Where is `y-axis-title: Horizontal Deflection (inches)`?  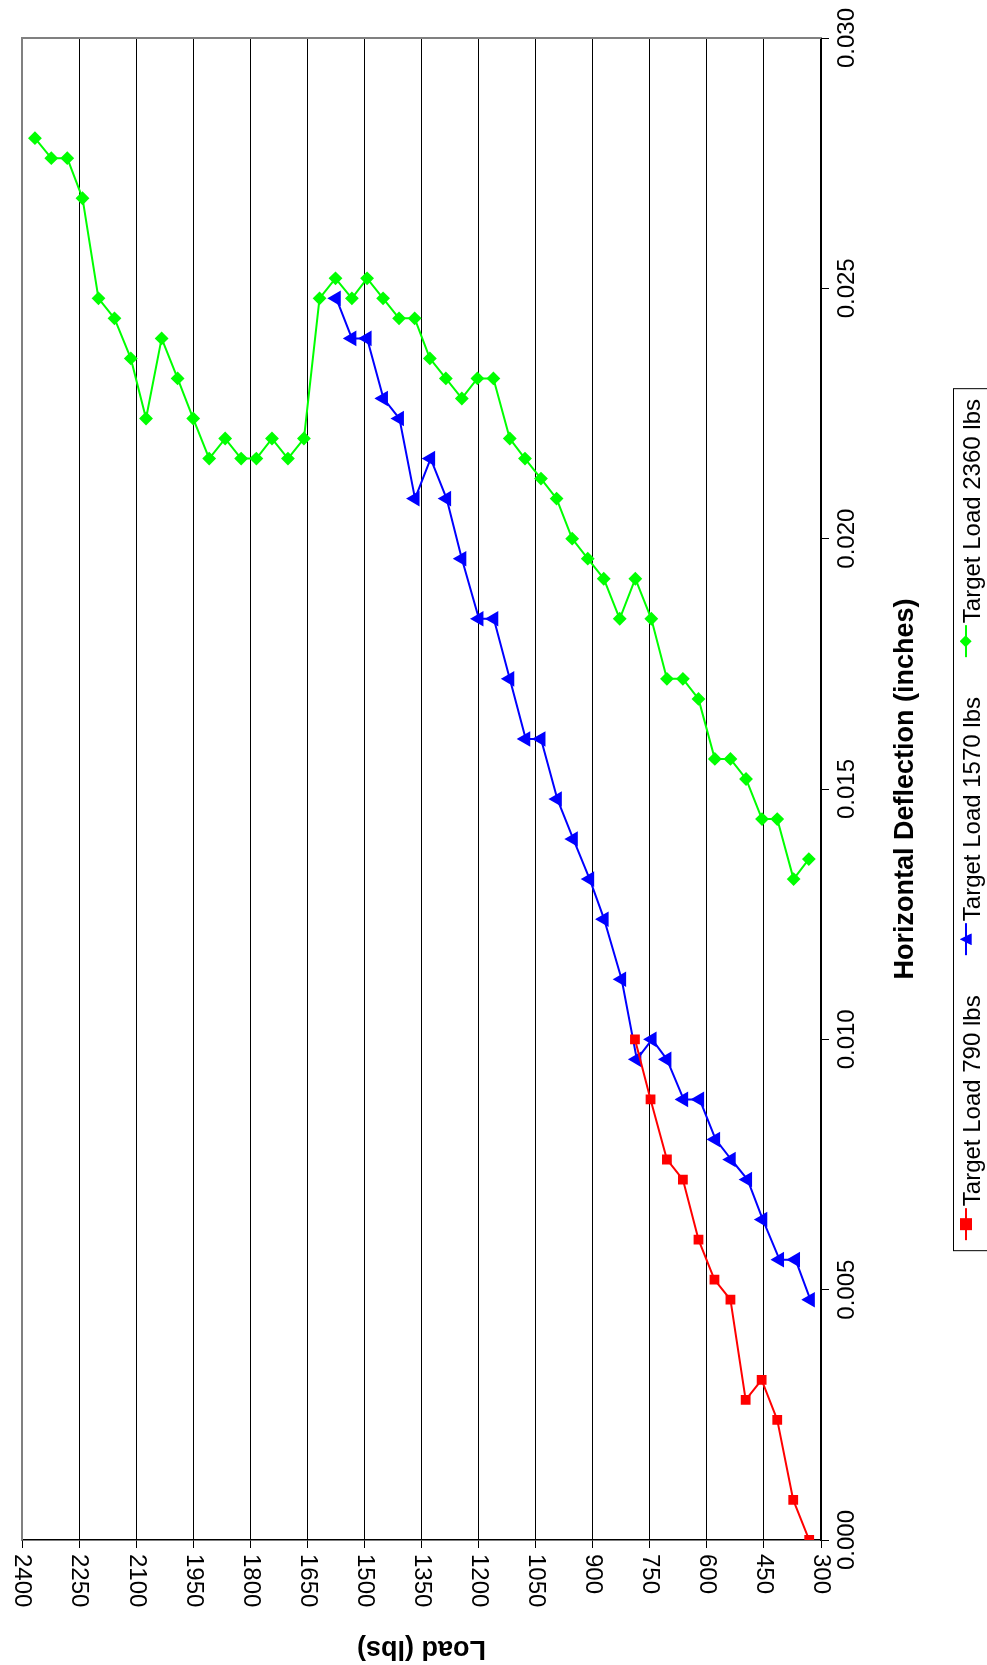
y-axis-title: Horizontal Deflection (inches) is located at coordinates (904, 789).